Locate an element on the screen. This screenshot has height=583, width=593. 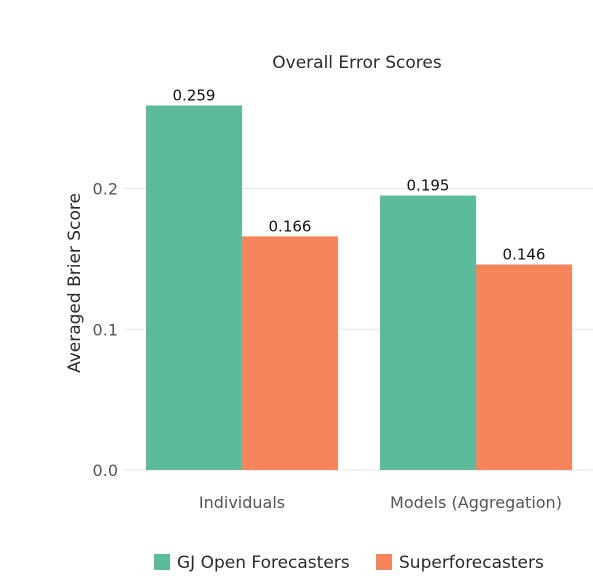
legend-swatch-superforecasters is located at coordinates (384, 562).